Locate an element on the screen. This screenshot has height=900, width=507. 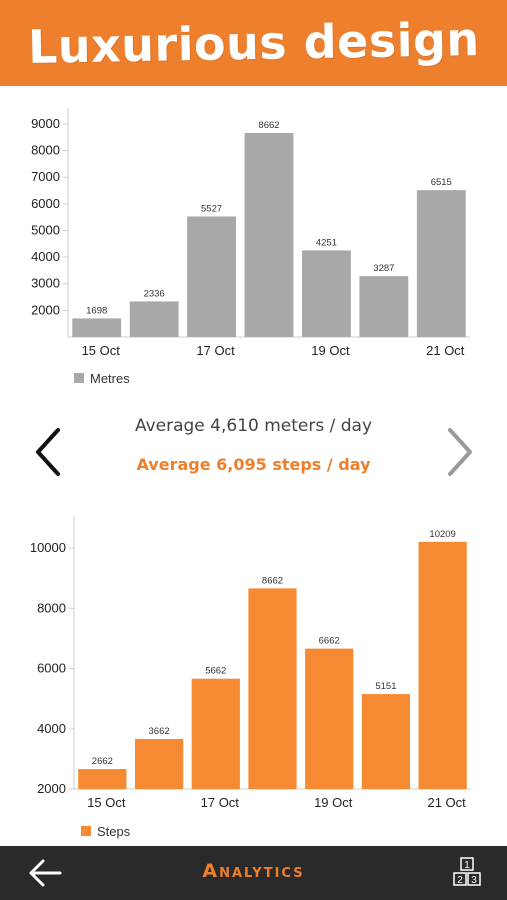
back-button is located at coordinates (46, 873).